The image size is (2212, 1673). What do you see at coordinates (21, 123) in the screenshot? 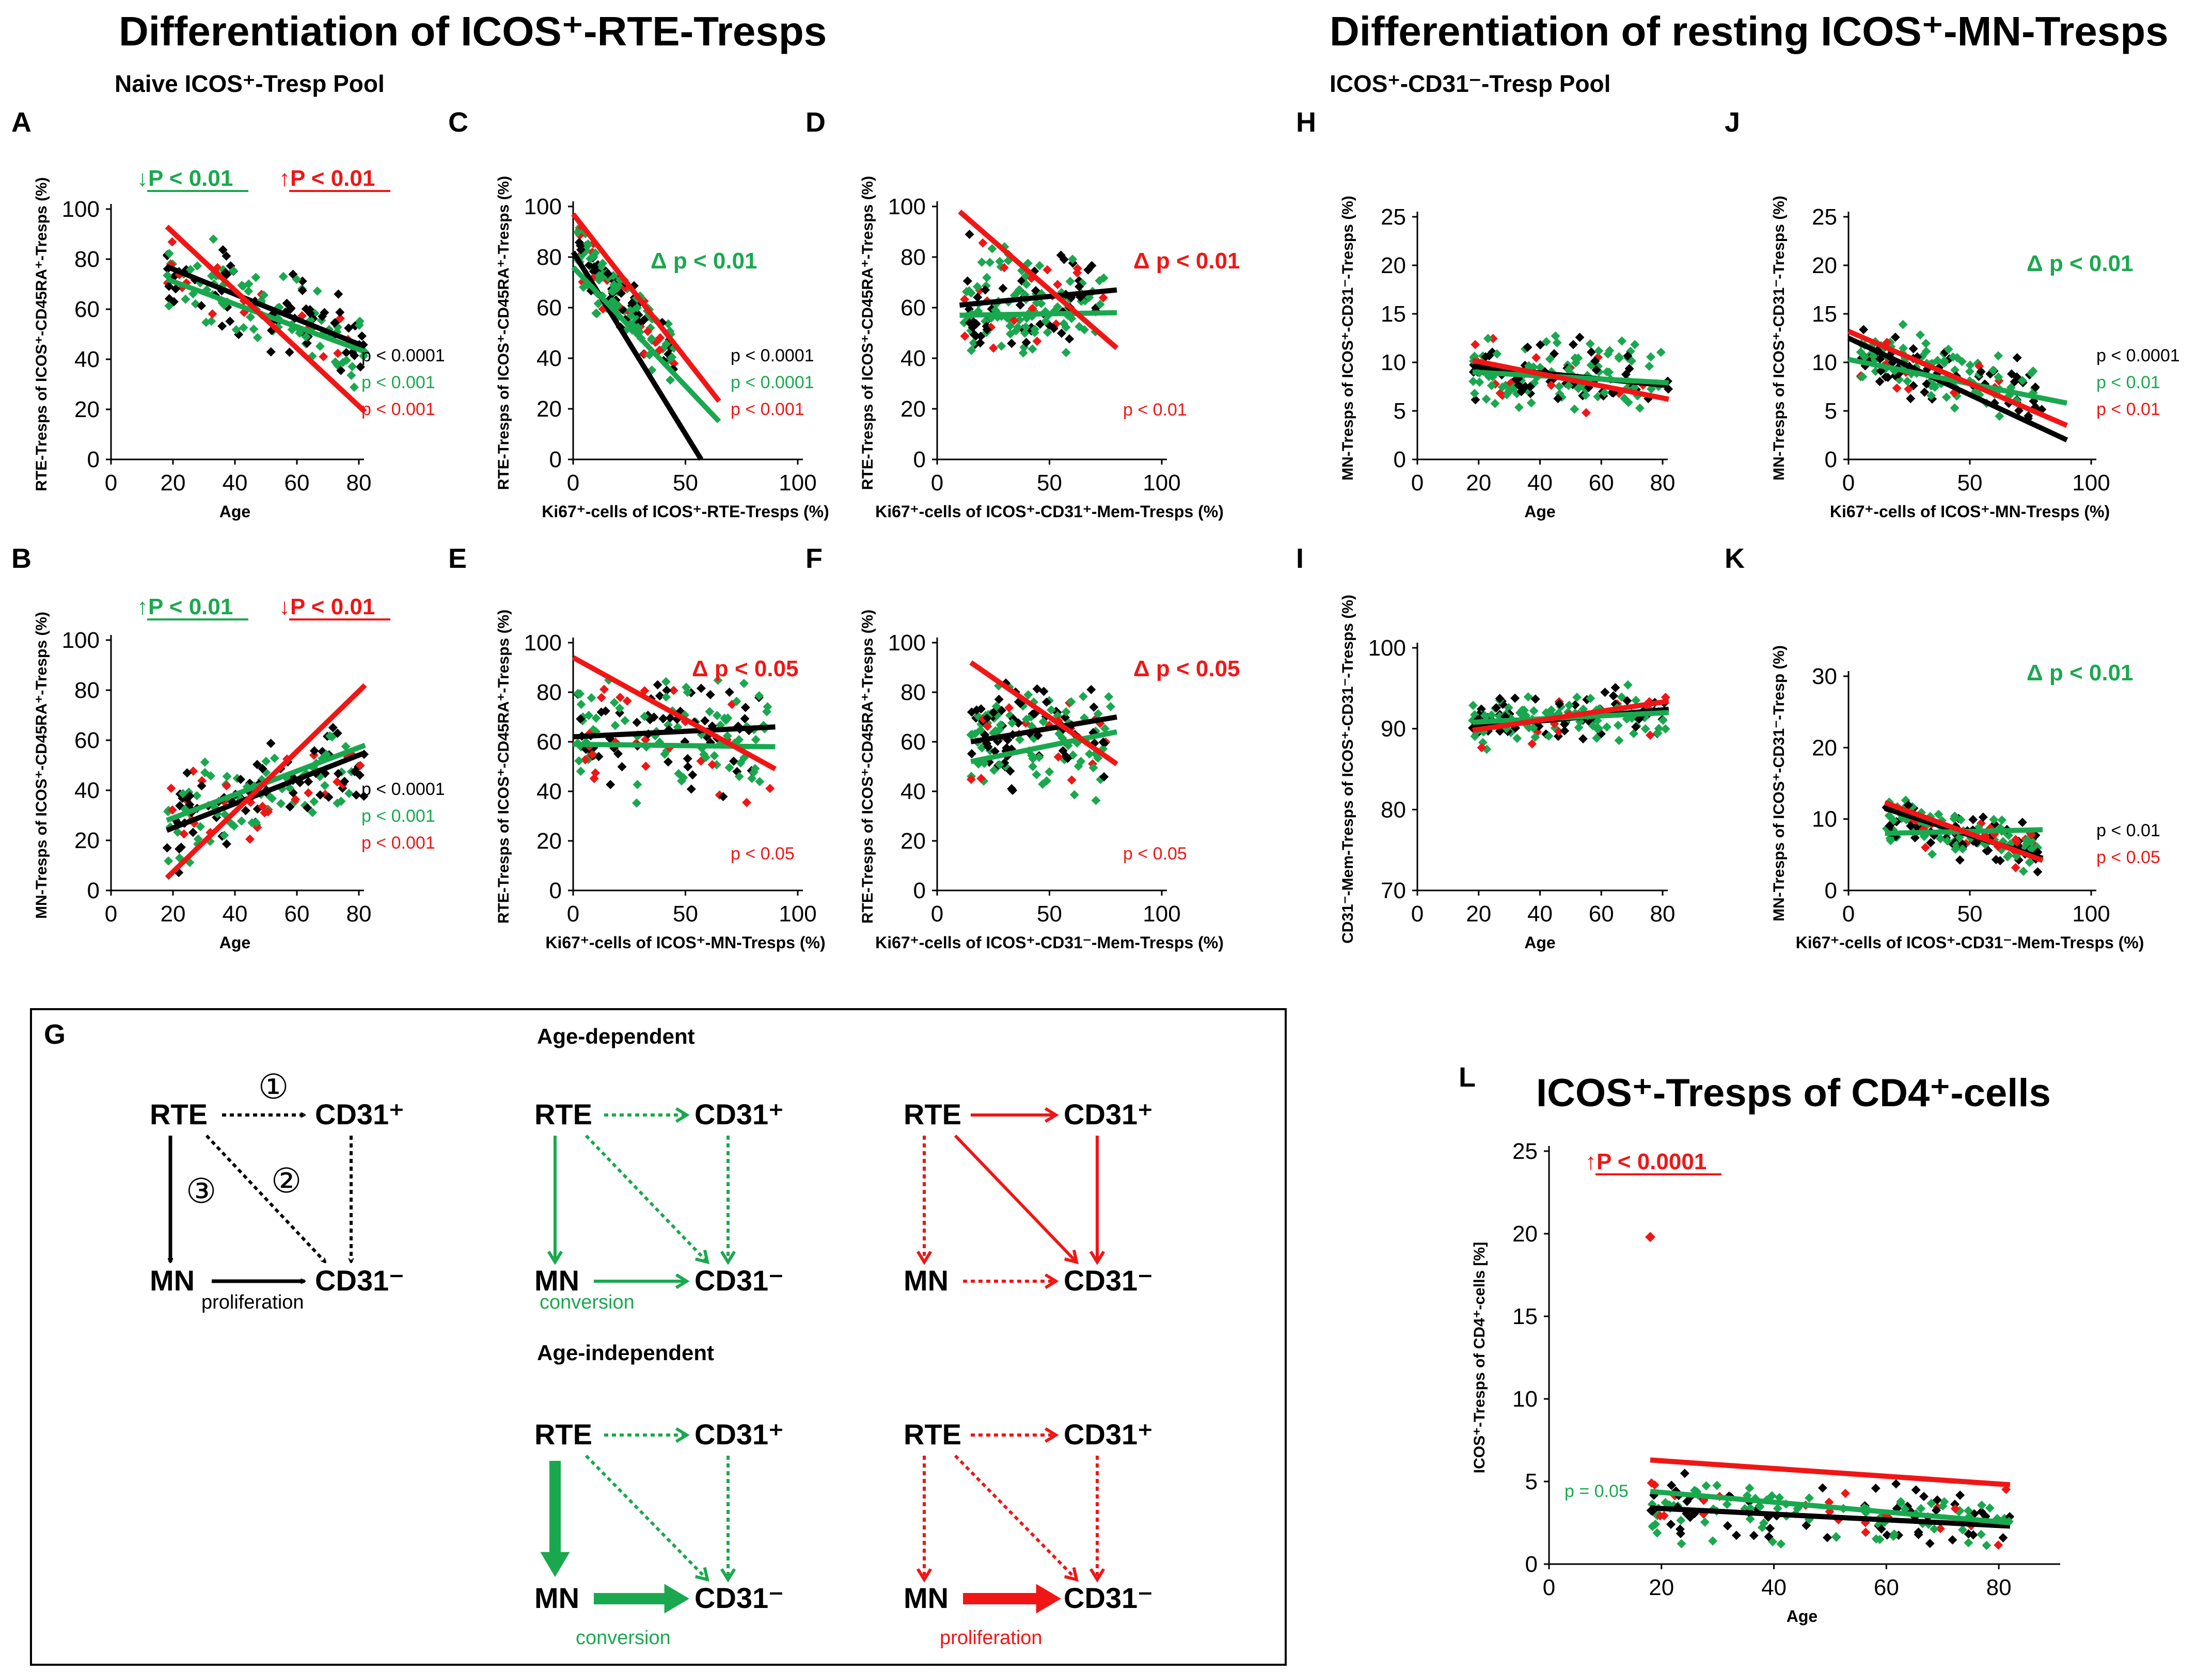
I see `panel-letter: A` at bounding box center [21, 123].